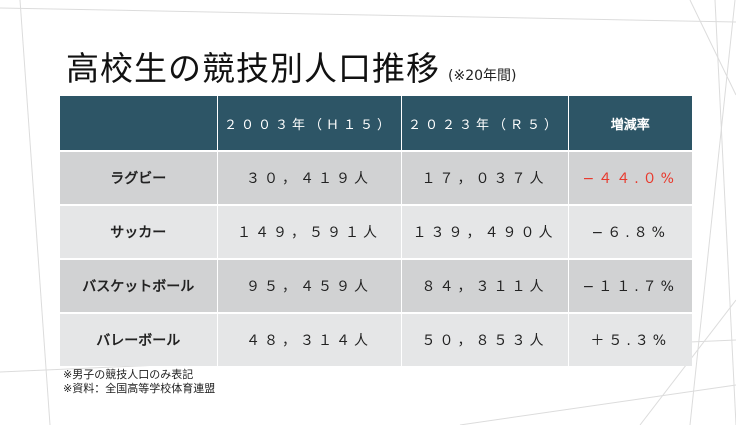 Image resolution: width=736 pixels, height=425 pixels. What do you see at coordinates (139, 388) in the screenshot?
I see `footnote: ※資料：全国高等学校体育連盟` at bounding box center [139, 388].